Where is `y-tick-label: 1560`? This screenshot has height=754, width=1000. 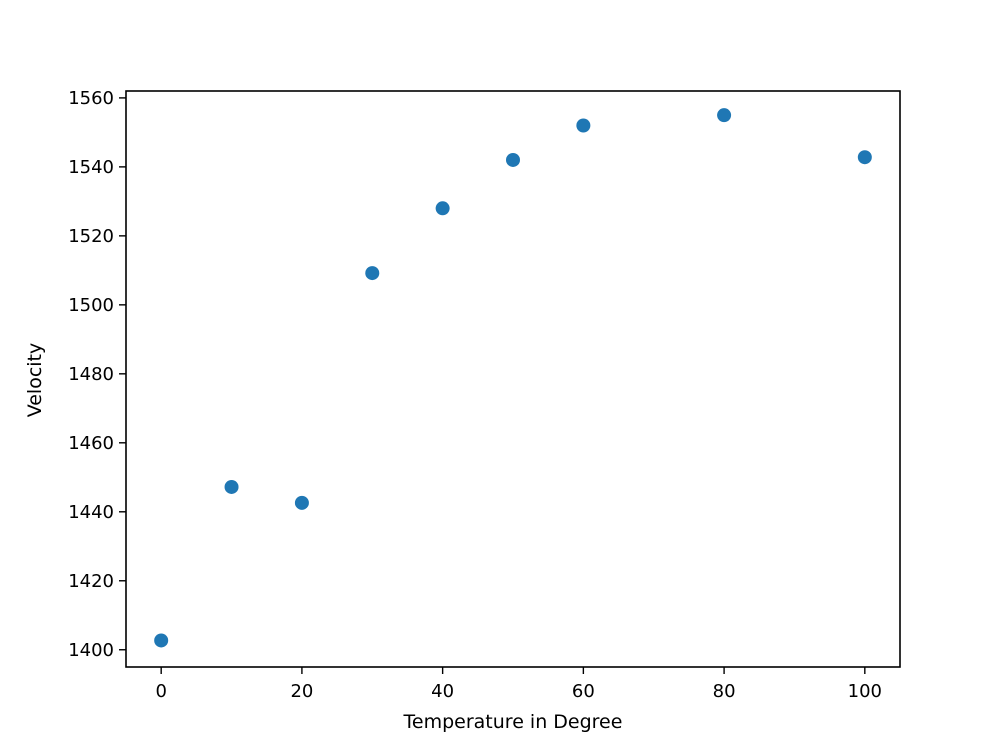
y-tick-label: 1560 is located at coordinates (91, 98).